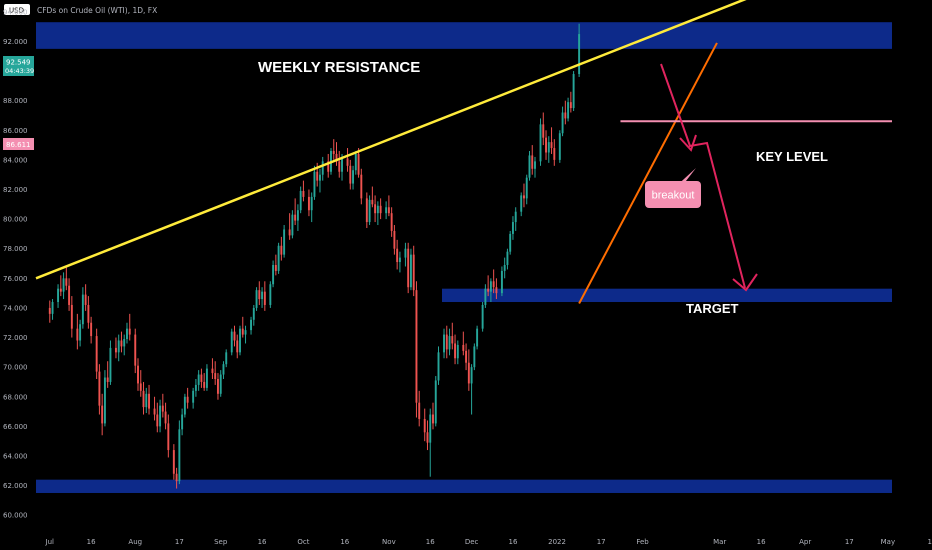  Describe the element at coordinates (19, 71) in the screenshot. I see `candle-countdown: 04:43:39` at that location.